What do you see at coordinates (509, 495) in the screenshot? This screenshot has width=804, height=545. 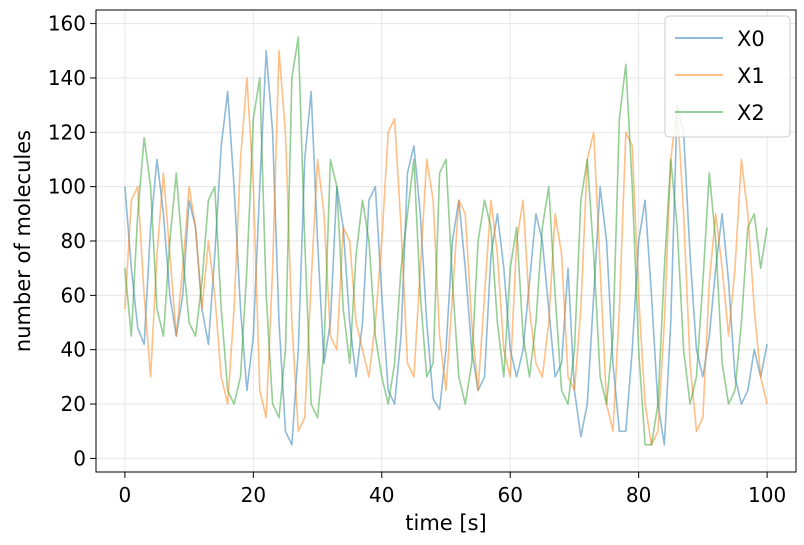 I see `x-tick-label: 60` at bounding box center [509, 495].